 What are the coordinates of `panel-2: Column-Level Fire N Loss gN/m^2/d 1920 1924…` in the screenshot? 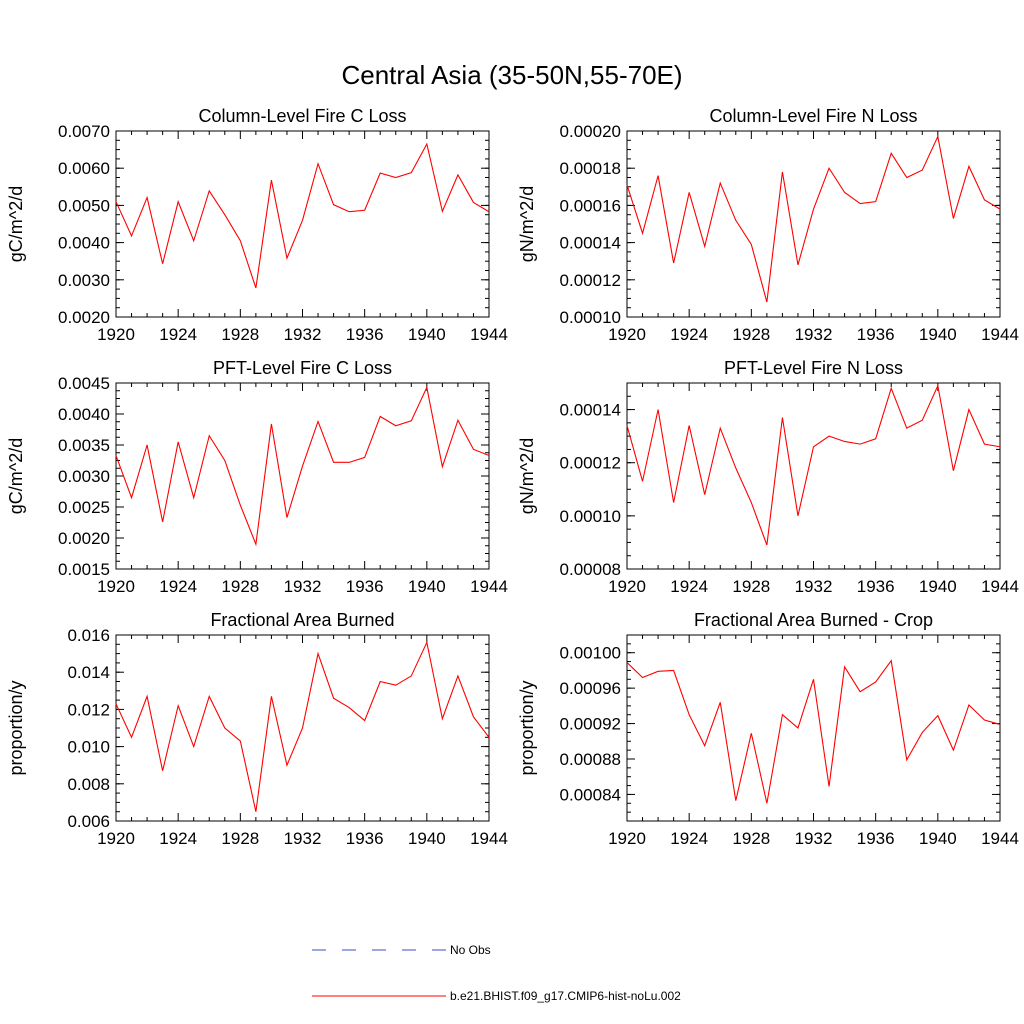 It's located at (768, 225).